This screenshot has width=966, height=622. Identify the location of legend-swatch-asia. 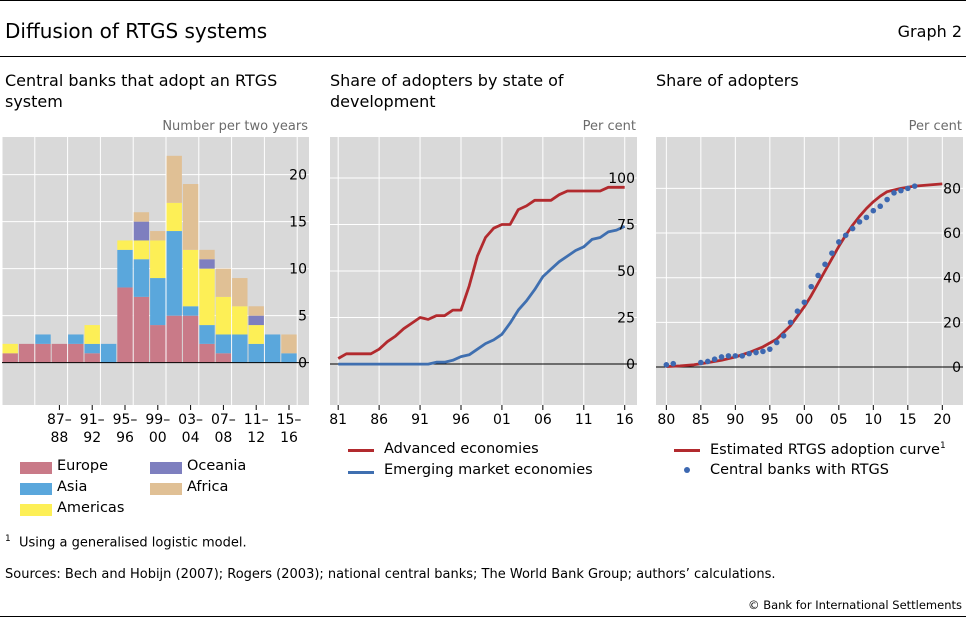
(36, 489).